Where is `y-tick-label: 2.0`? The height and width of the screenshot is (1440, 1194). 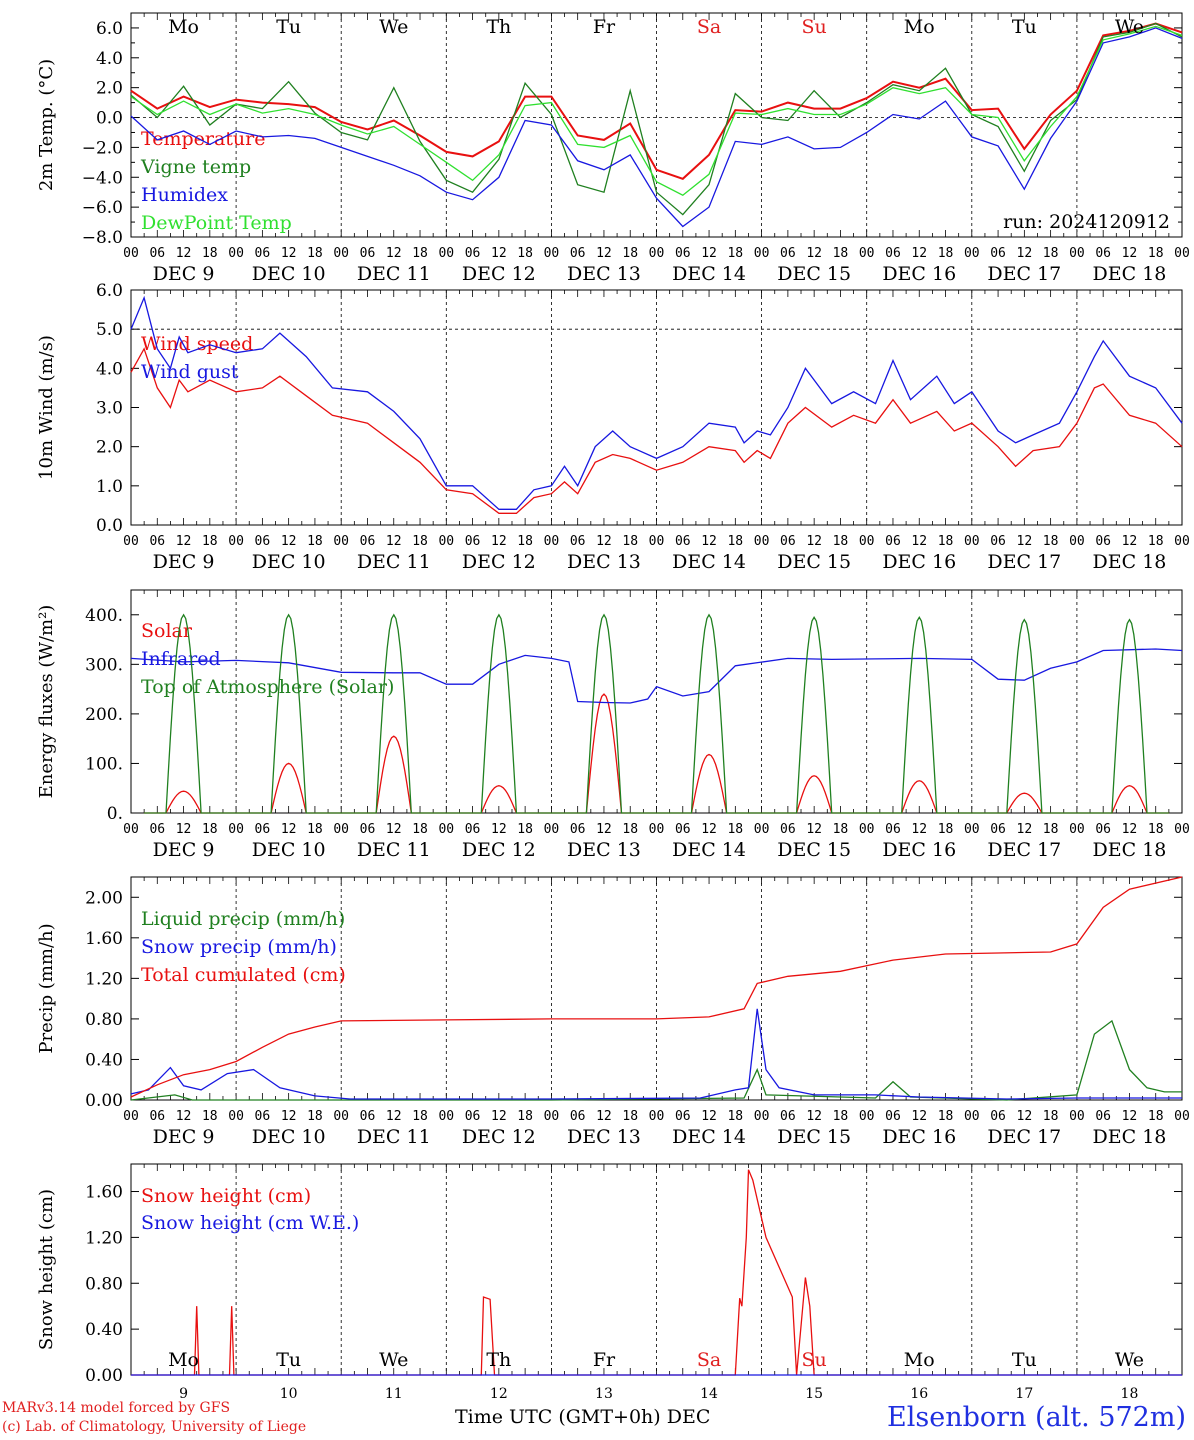
y-tick-label: 2.0 is located at coordinates (109, 89).